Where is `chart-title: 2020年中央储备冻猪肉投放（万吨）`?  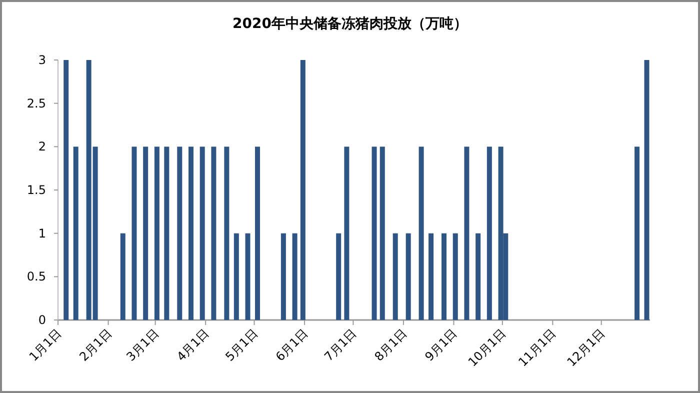
chart-title: 2020年中央储备冻猪肉投放（万吨） is located at coordinates (350, 23).